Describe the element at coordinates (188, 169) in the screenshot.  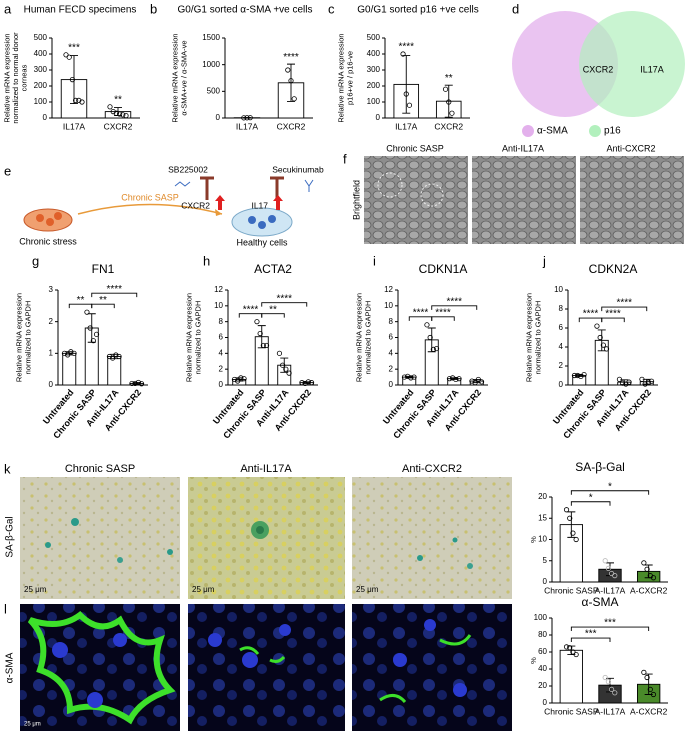
I see `schematic-label: SB225002` at that location.